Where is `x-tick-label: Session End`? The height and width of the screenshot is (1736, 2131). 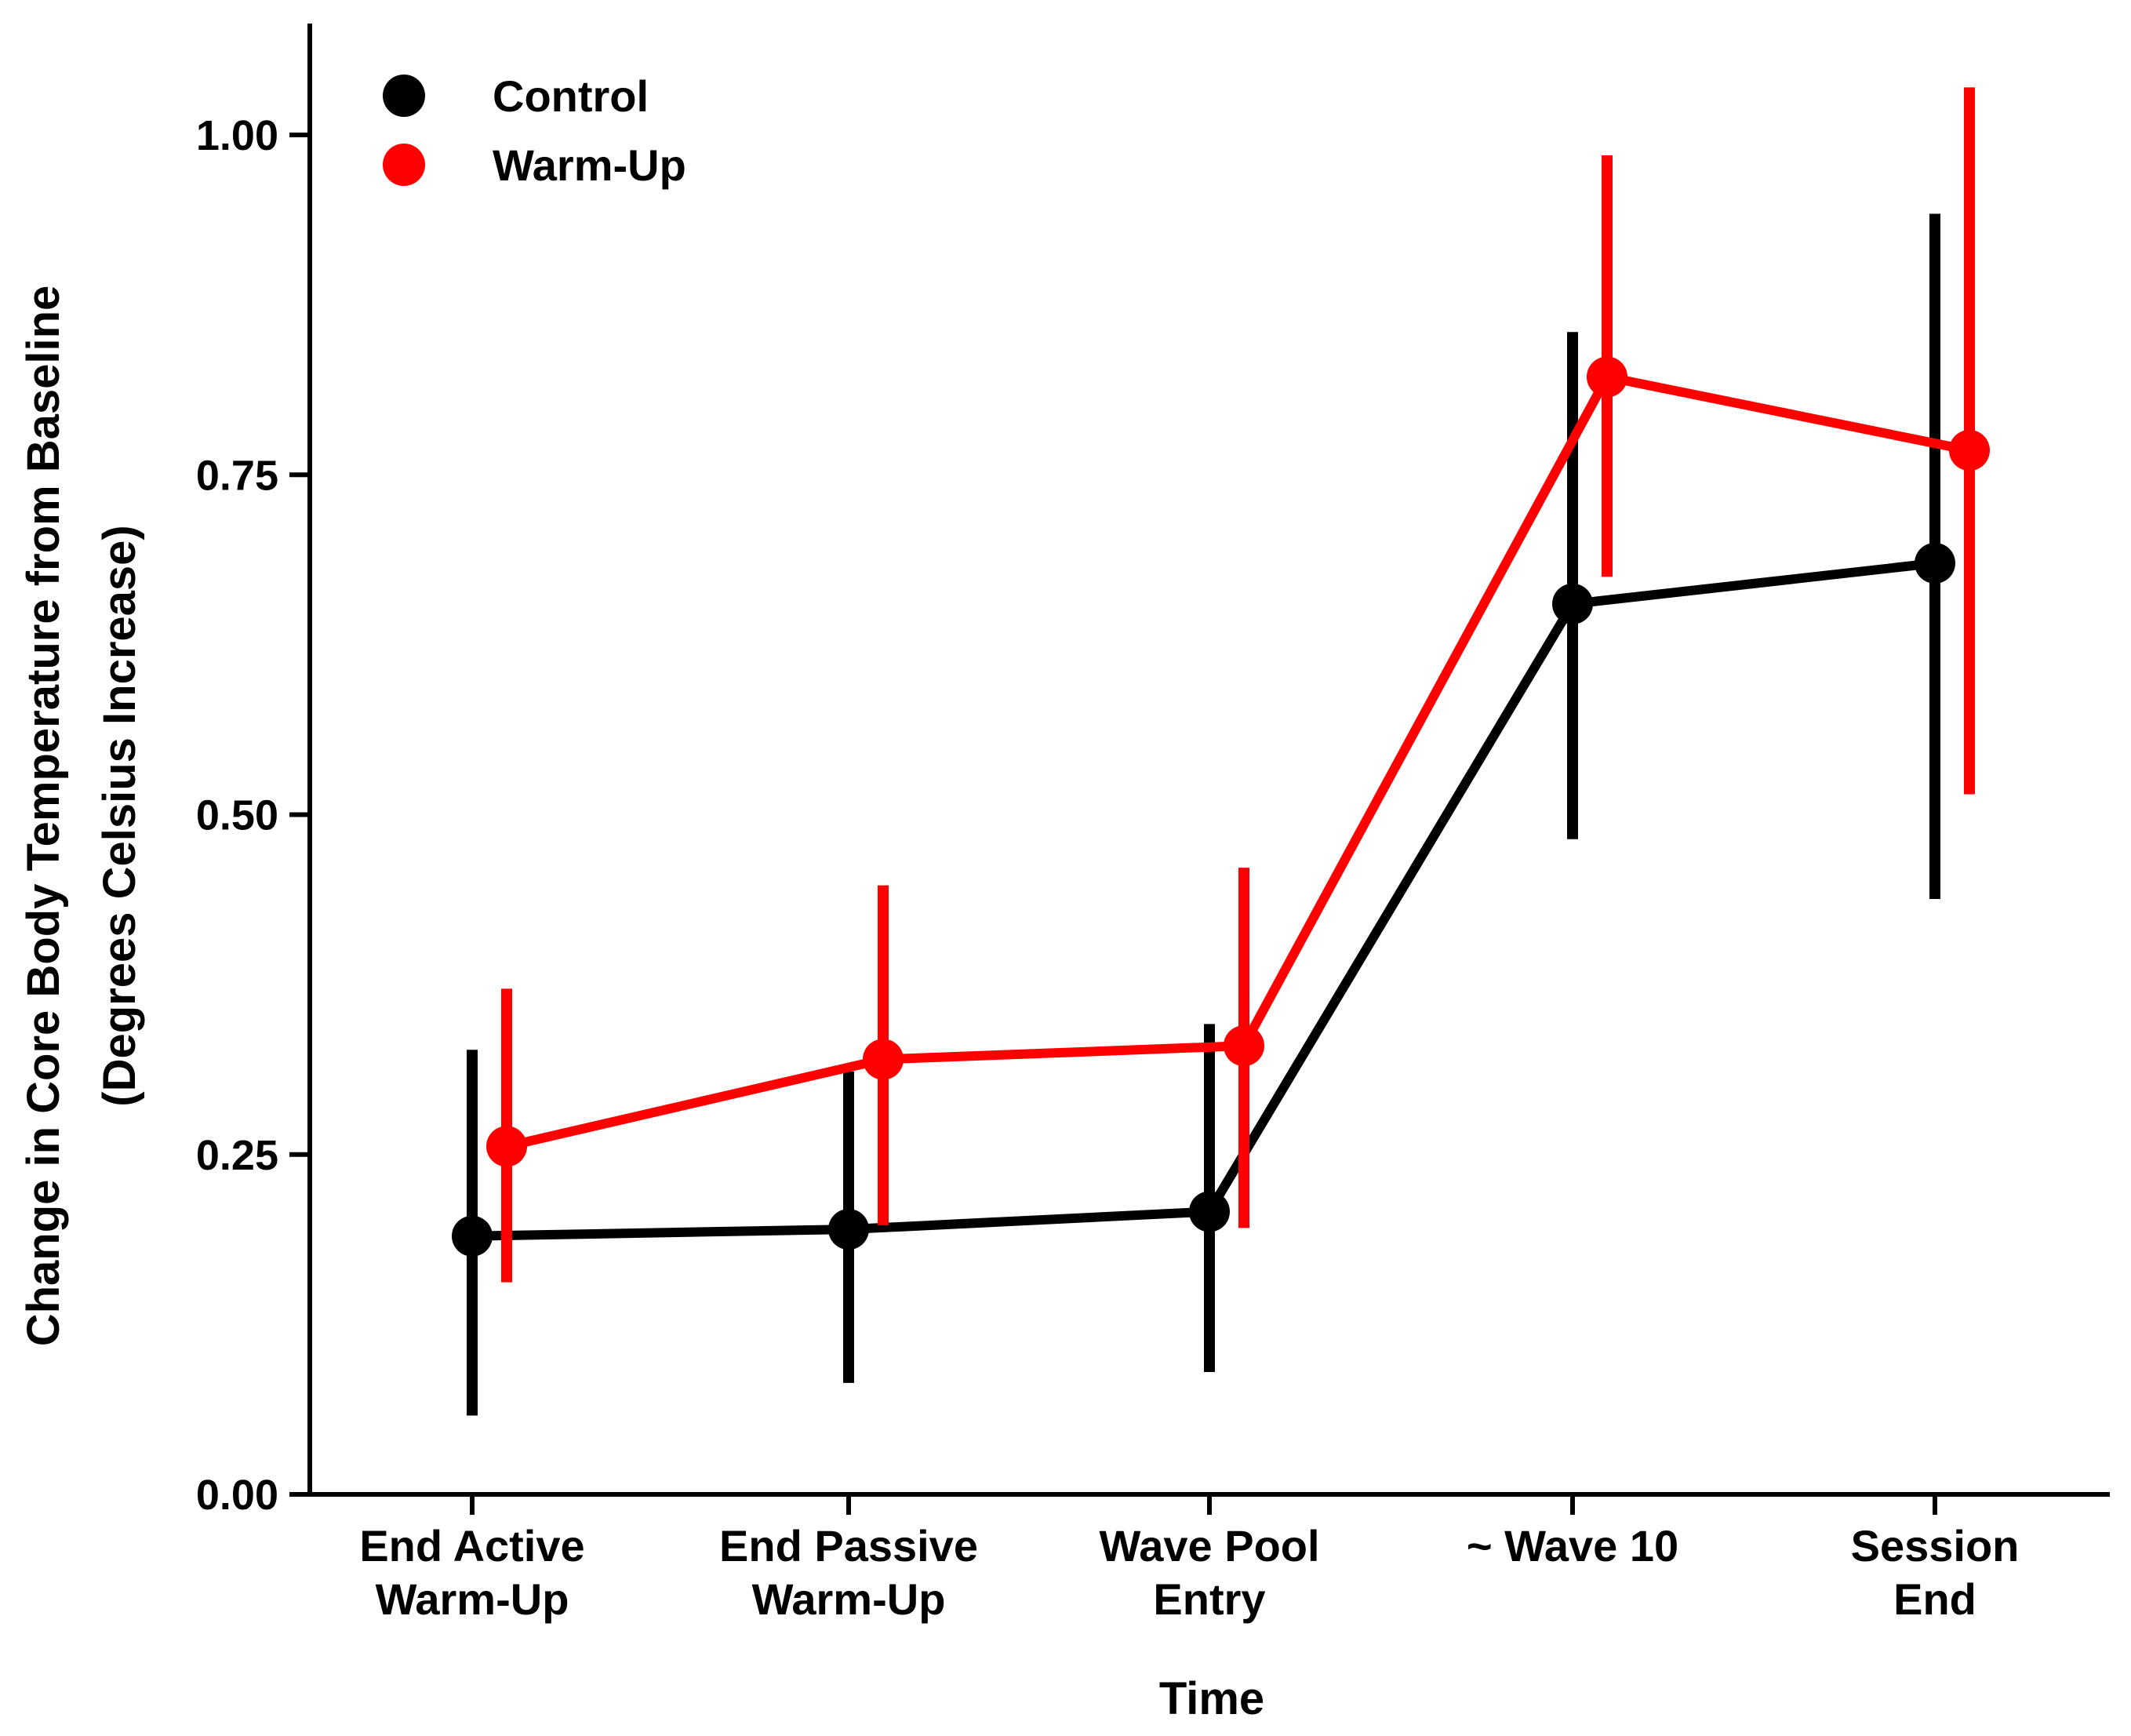
x-tick-label: Session End is located at coordinates (1936, 1572).